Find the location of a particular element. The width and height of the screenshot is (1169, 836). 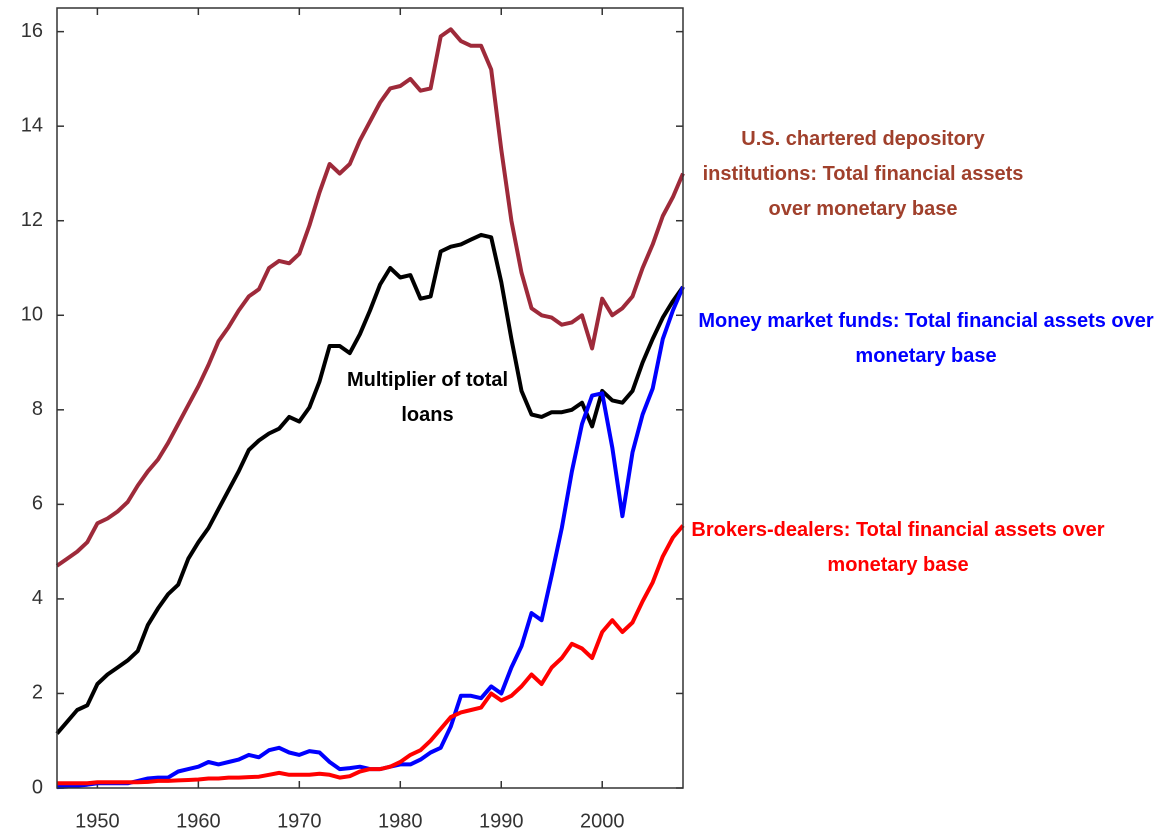

y-tick-label: 16 is located at coordinates (32, 31).